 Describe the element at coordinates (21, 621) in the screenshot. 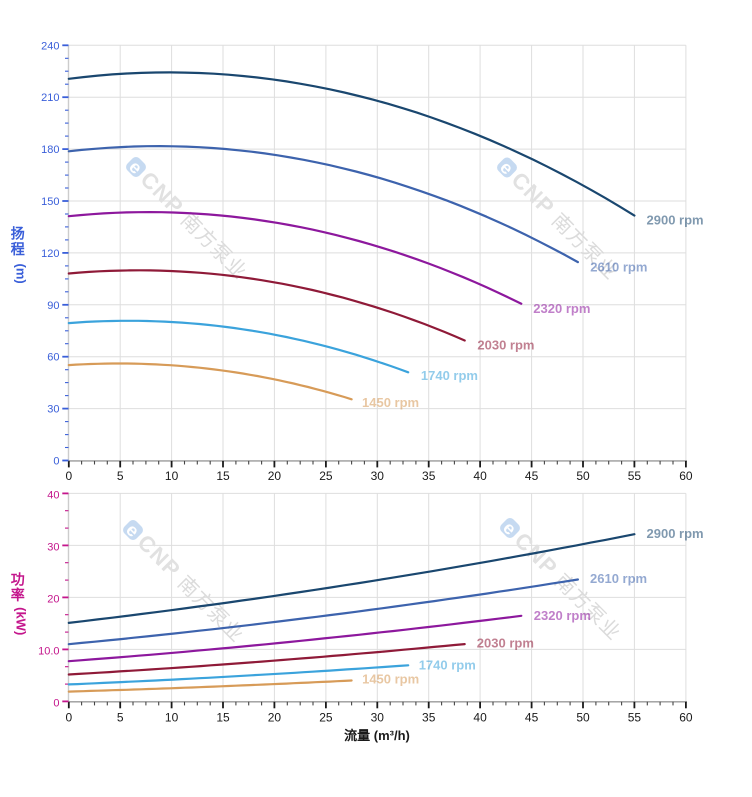

I see `svg-text: (kW)` at that location.